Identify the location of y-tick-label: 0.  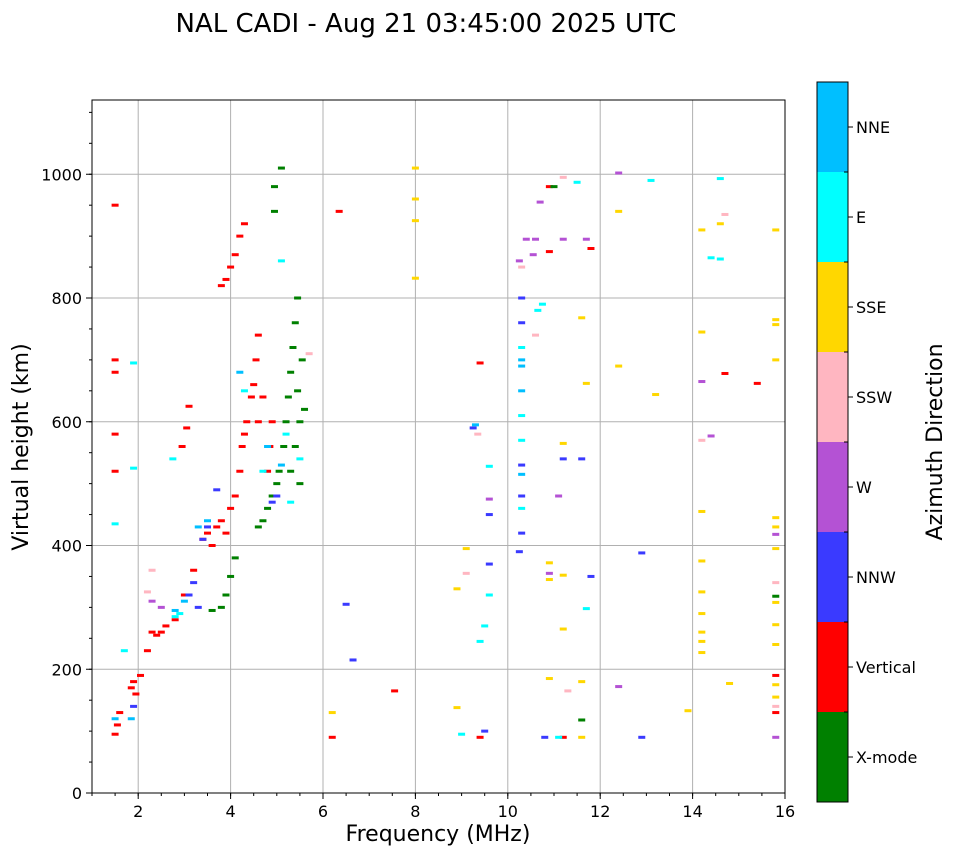
(77, 793).